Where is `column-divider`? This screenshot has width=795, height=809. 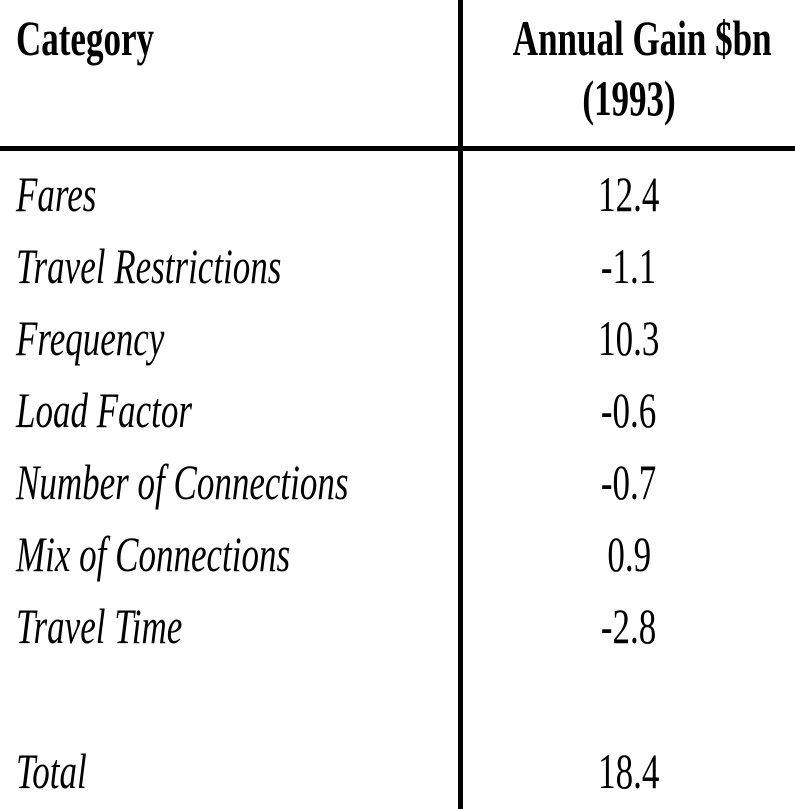
column-divider is located at coordinates (460, 404).